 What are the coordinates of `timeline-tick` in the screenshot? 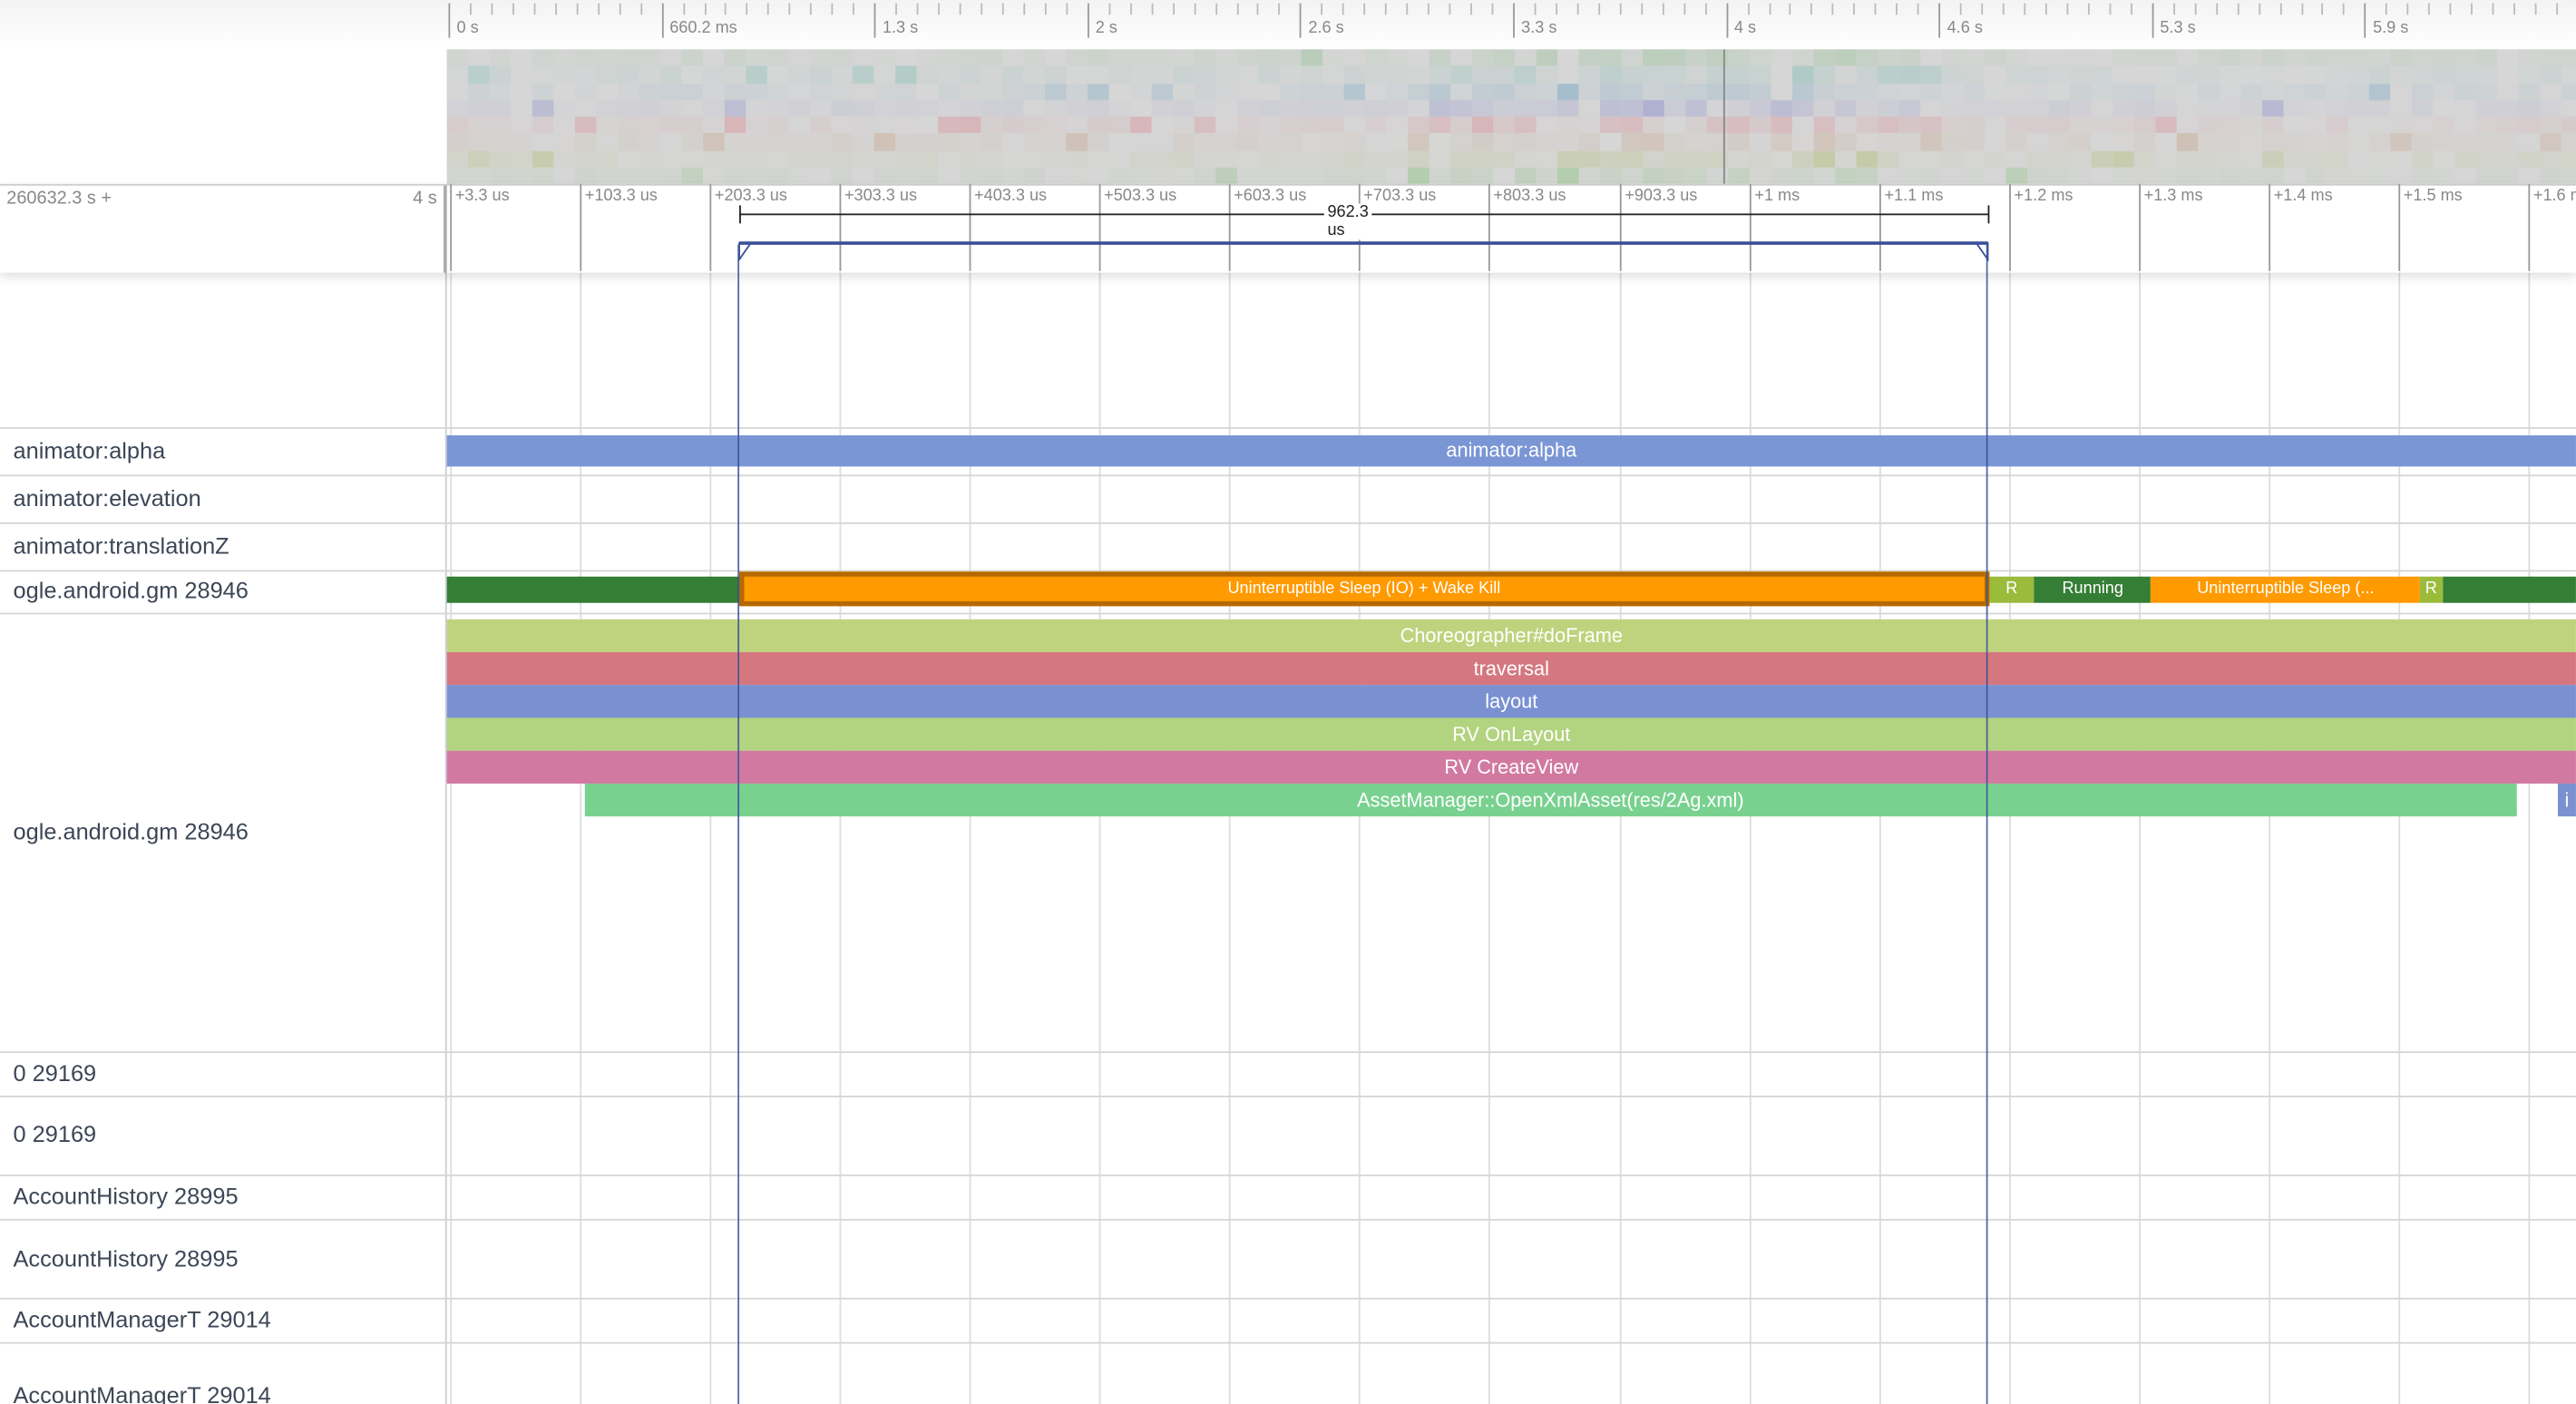 It's located at (2399, 227).